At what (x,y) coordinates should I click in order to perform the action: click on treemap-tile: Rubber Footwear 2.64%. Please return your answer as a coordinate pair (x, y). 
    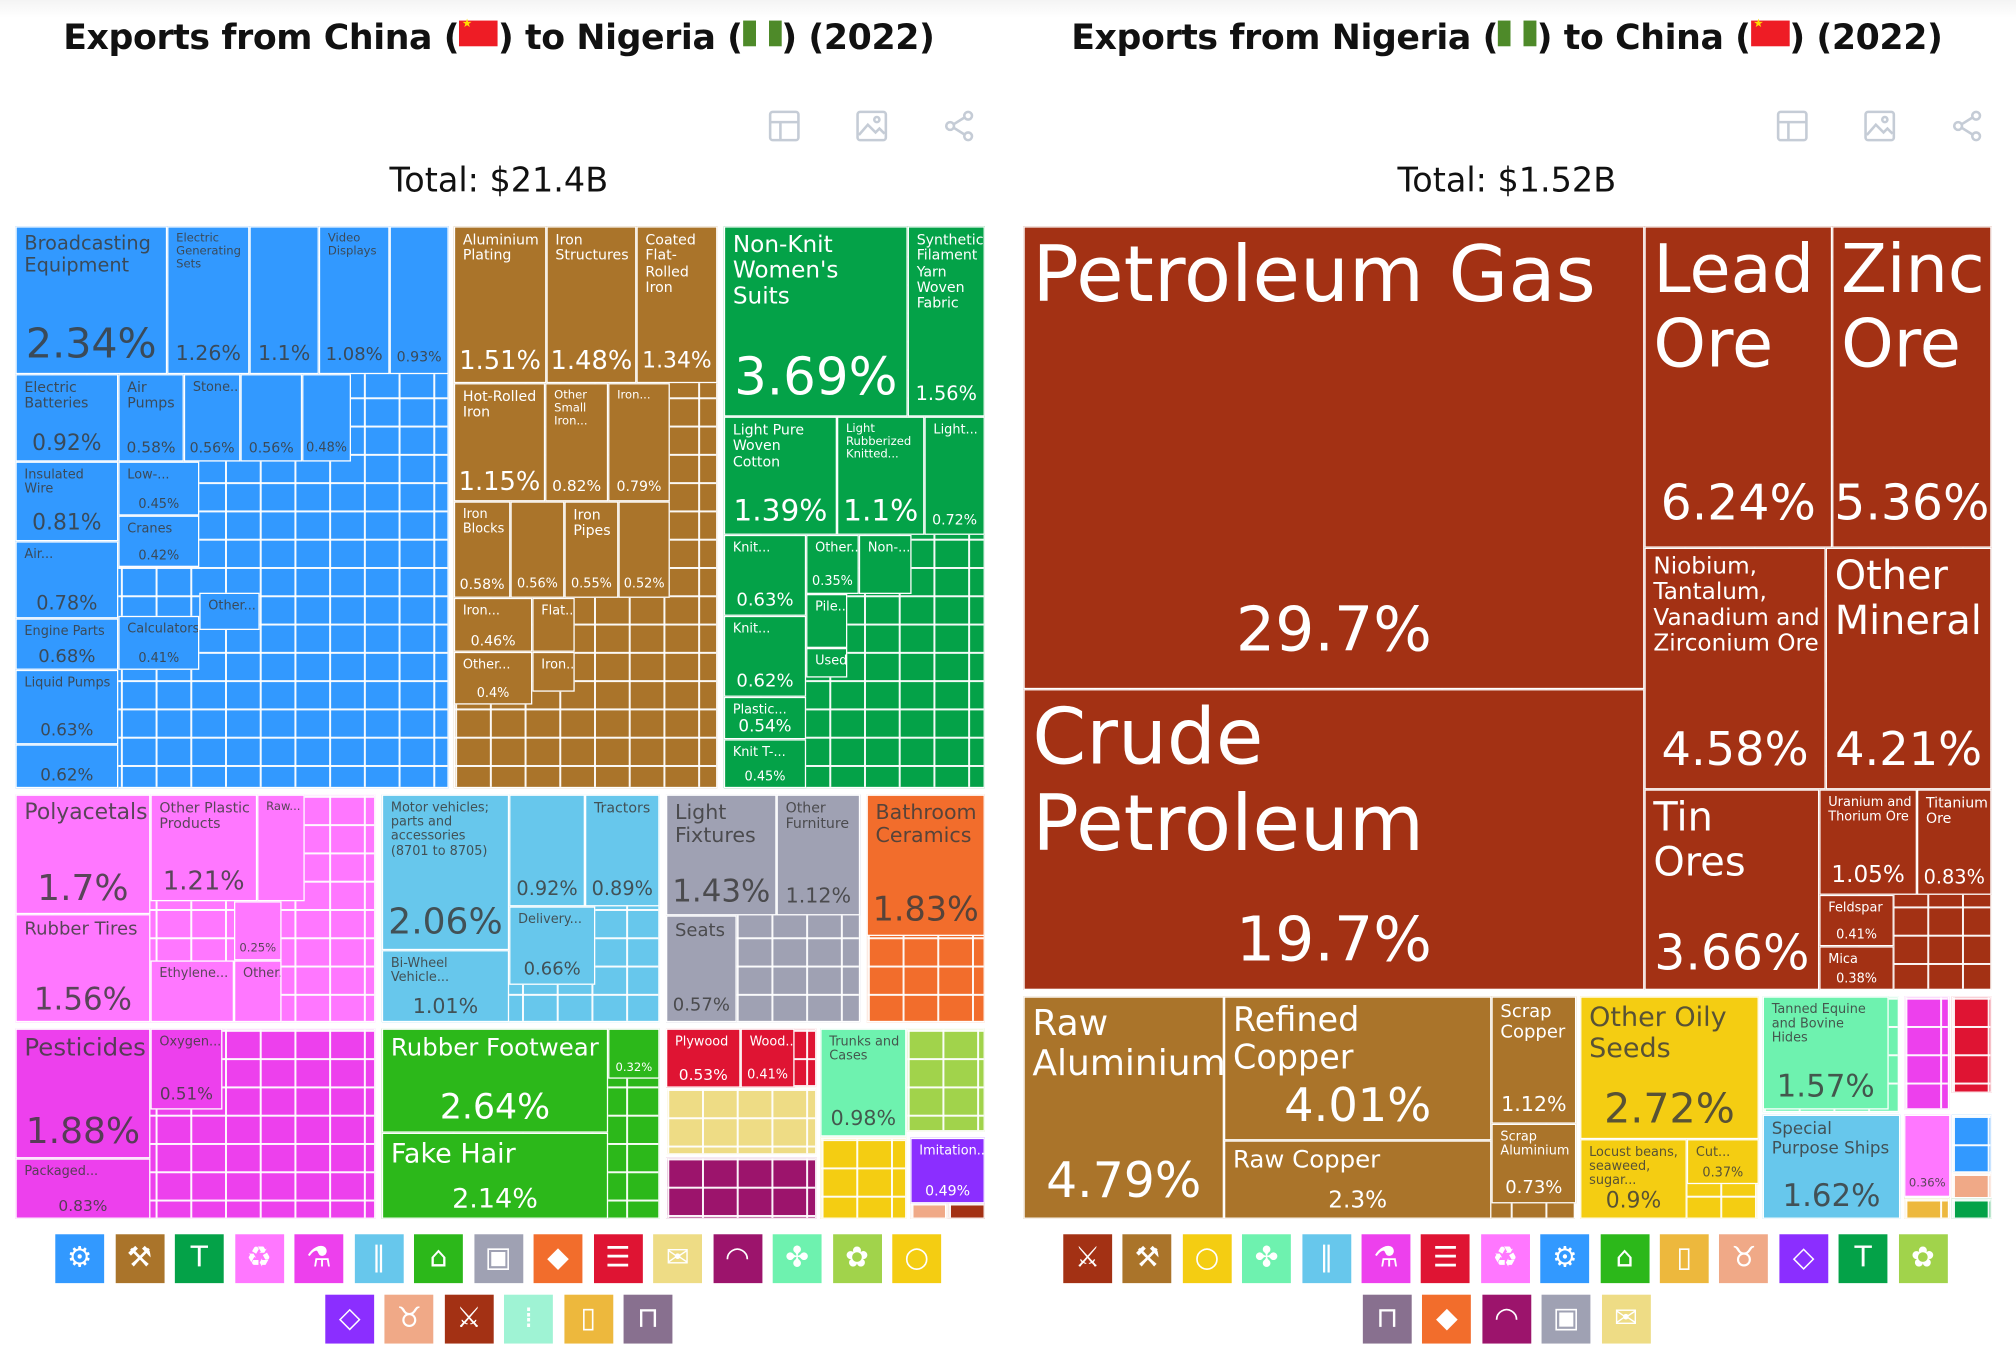
    Looking at the image, I should click on (495, 1080).